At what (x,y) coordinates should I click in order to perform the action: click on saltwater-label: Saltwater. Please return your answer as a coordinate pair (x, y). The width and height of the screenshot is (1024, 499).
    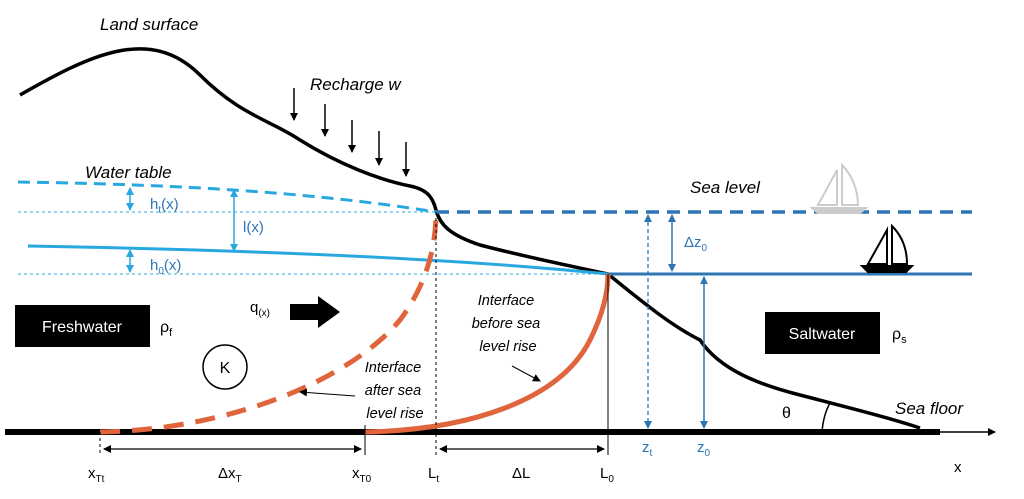
    Looking at the image, I should click on (822, 334).